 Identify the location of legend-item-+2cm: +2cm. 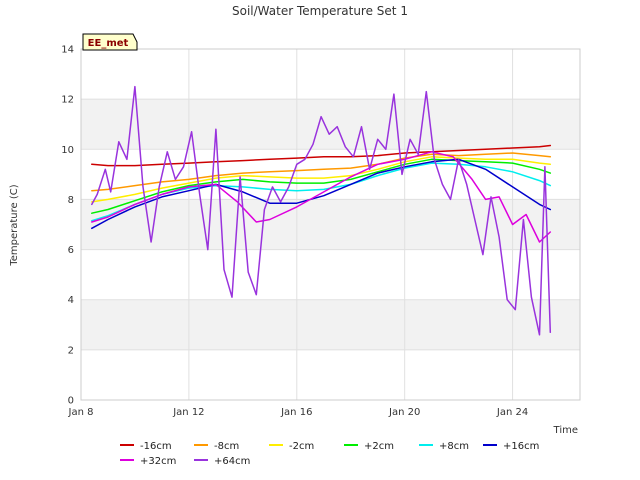
(369, 446).